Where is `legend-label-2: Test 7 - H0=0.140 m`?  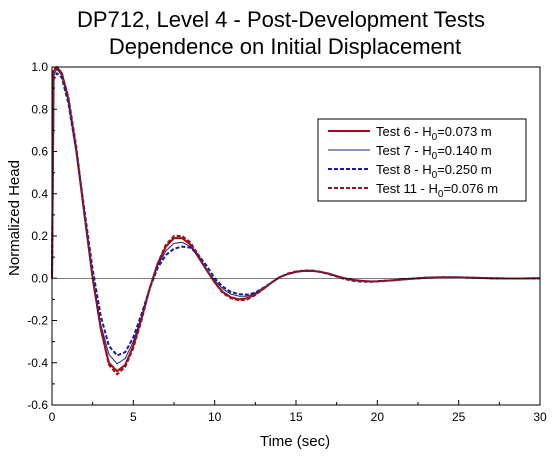
legend-label-2: Test 7 - H0=0.140 m is located at coordinates (434, 152).